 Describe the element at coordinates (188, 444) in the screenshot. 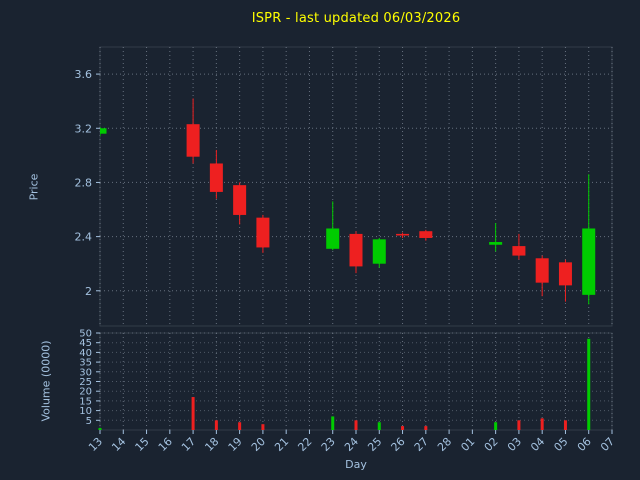

I see `day-tick-label: 17` at that location.